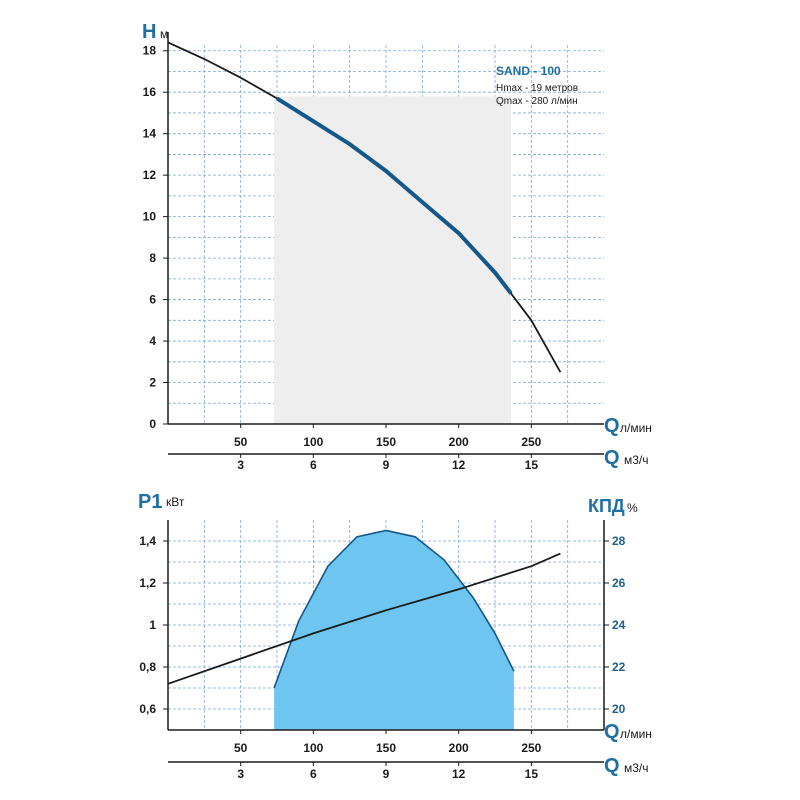 This screenshot has height=800, width=800. Describe the element at coordinates (147, 667) in the screenshot. I see `power-tick-label: 0,8` at that location.